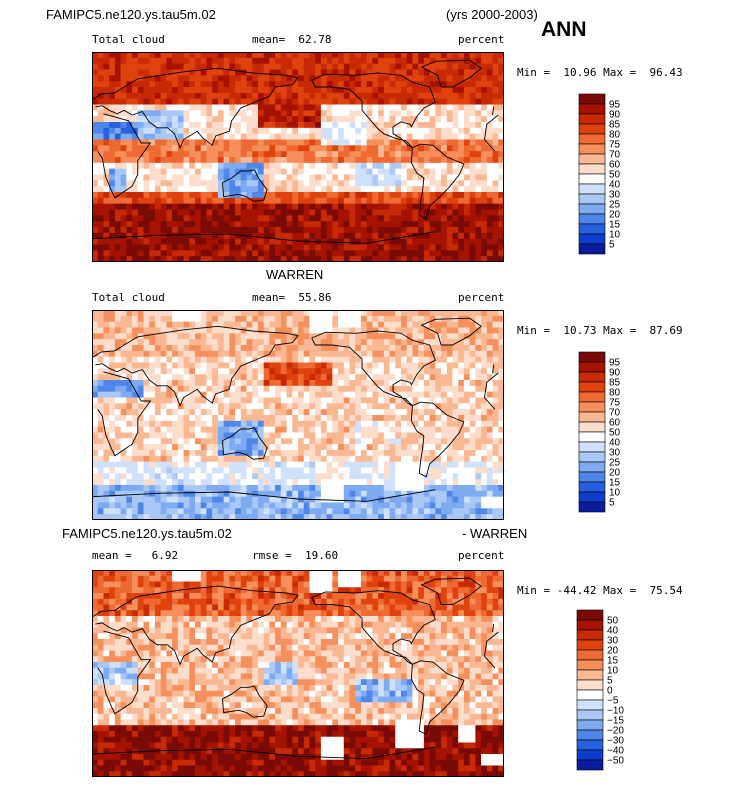 The height and width of the screenshot is (786, 733). What do you see at coordinates (610, 681) in the screenshot?
I see `colorbar3-tick-label: 5` at bounding box center [610, 681].